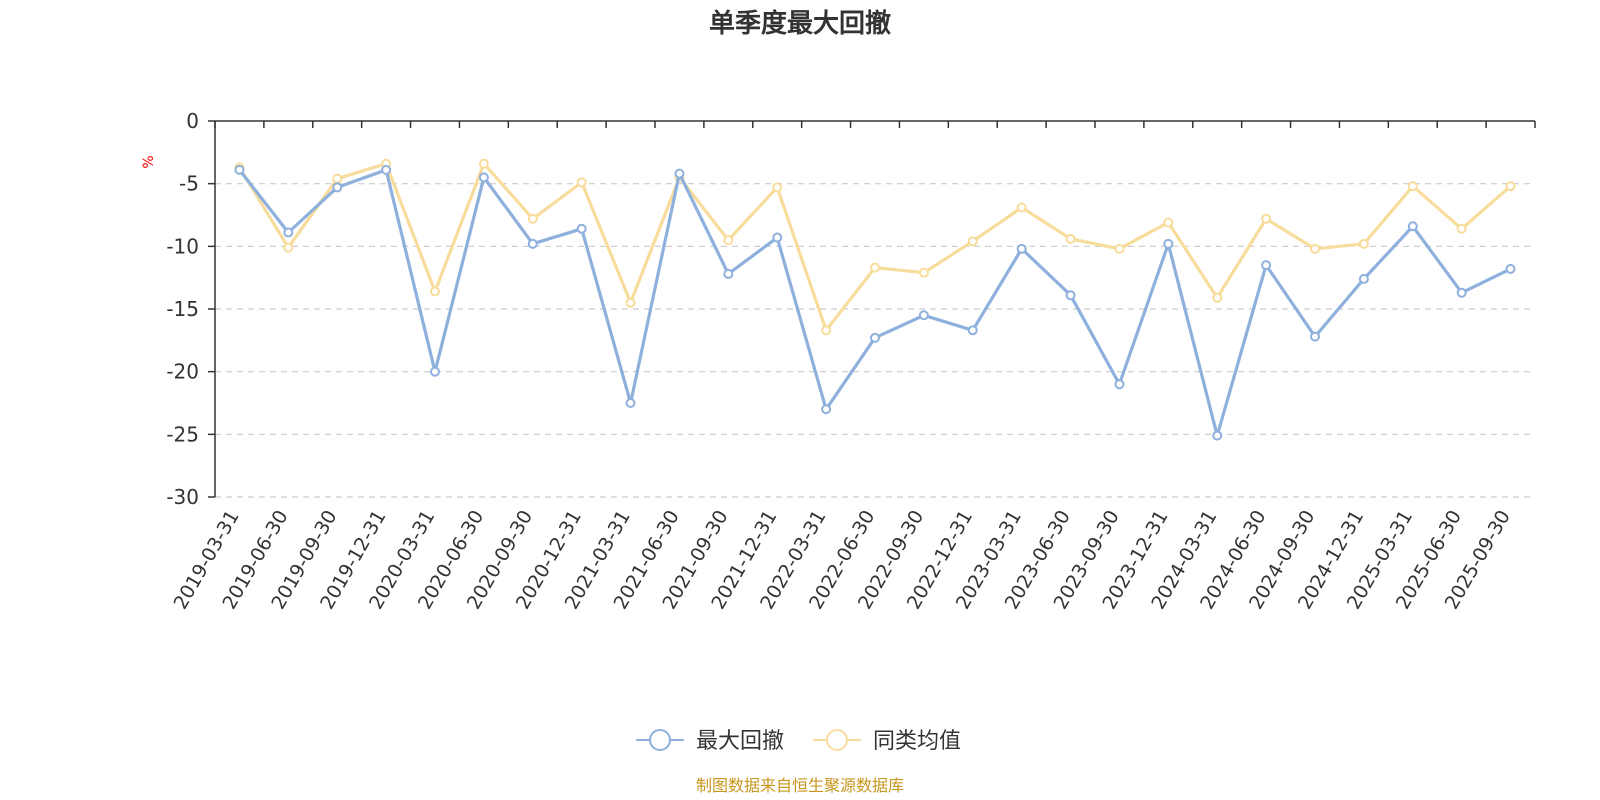 The width and height of the screenshot is (1600, 800). What do you see at coordinates (149, 161) in the screenshot?
I see `y-axis-unit-label: %` at bounding box center [149, 161].